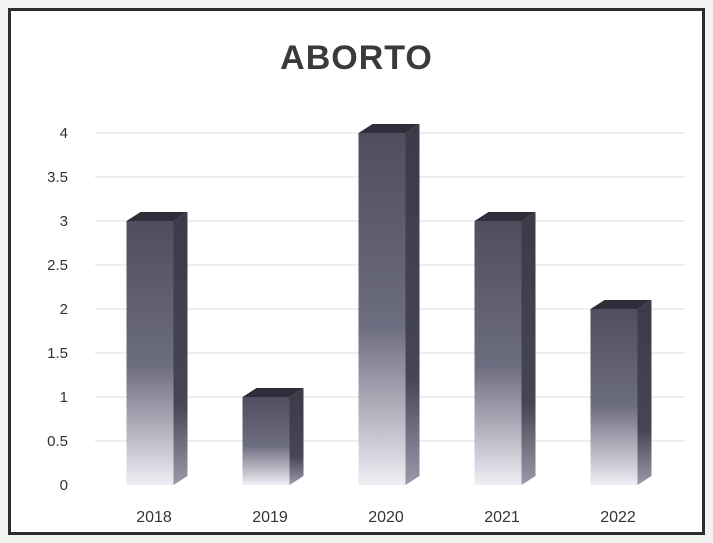 This screenshot has width=713, height=543. What do you see at coordinates (64, 309) in the screenshot?
I see `y-tick-label: 2` at bounding box center [64, 309].